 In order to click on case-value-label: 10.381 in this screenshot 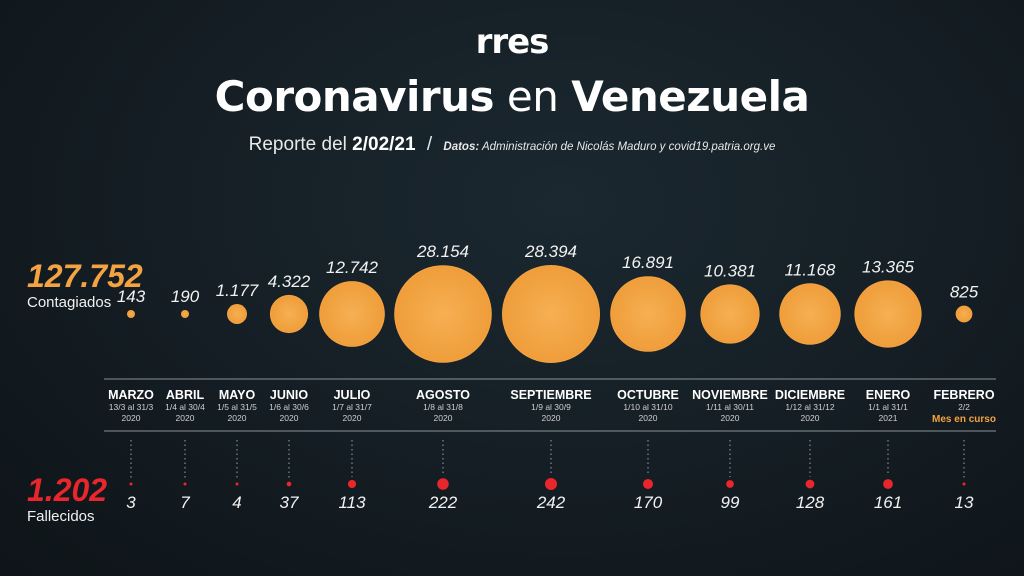, I will do `click(730, 270)`.